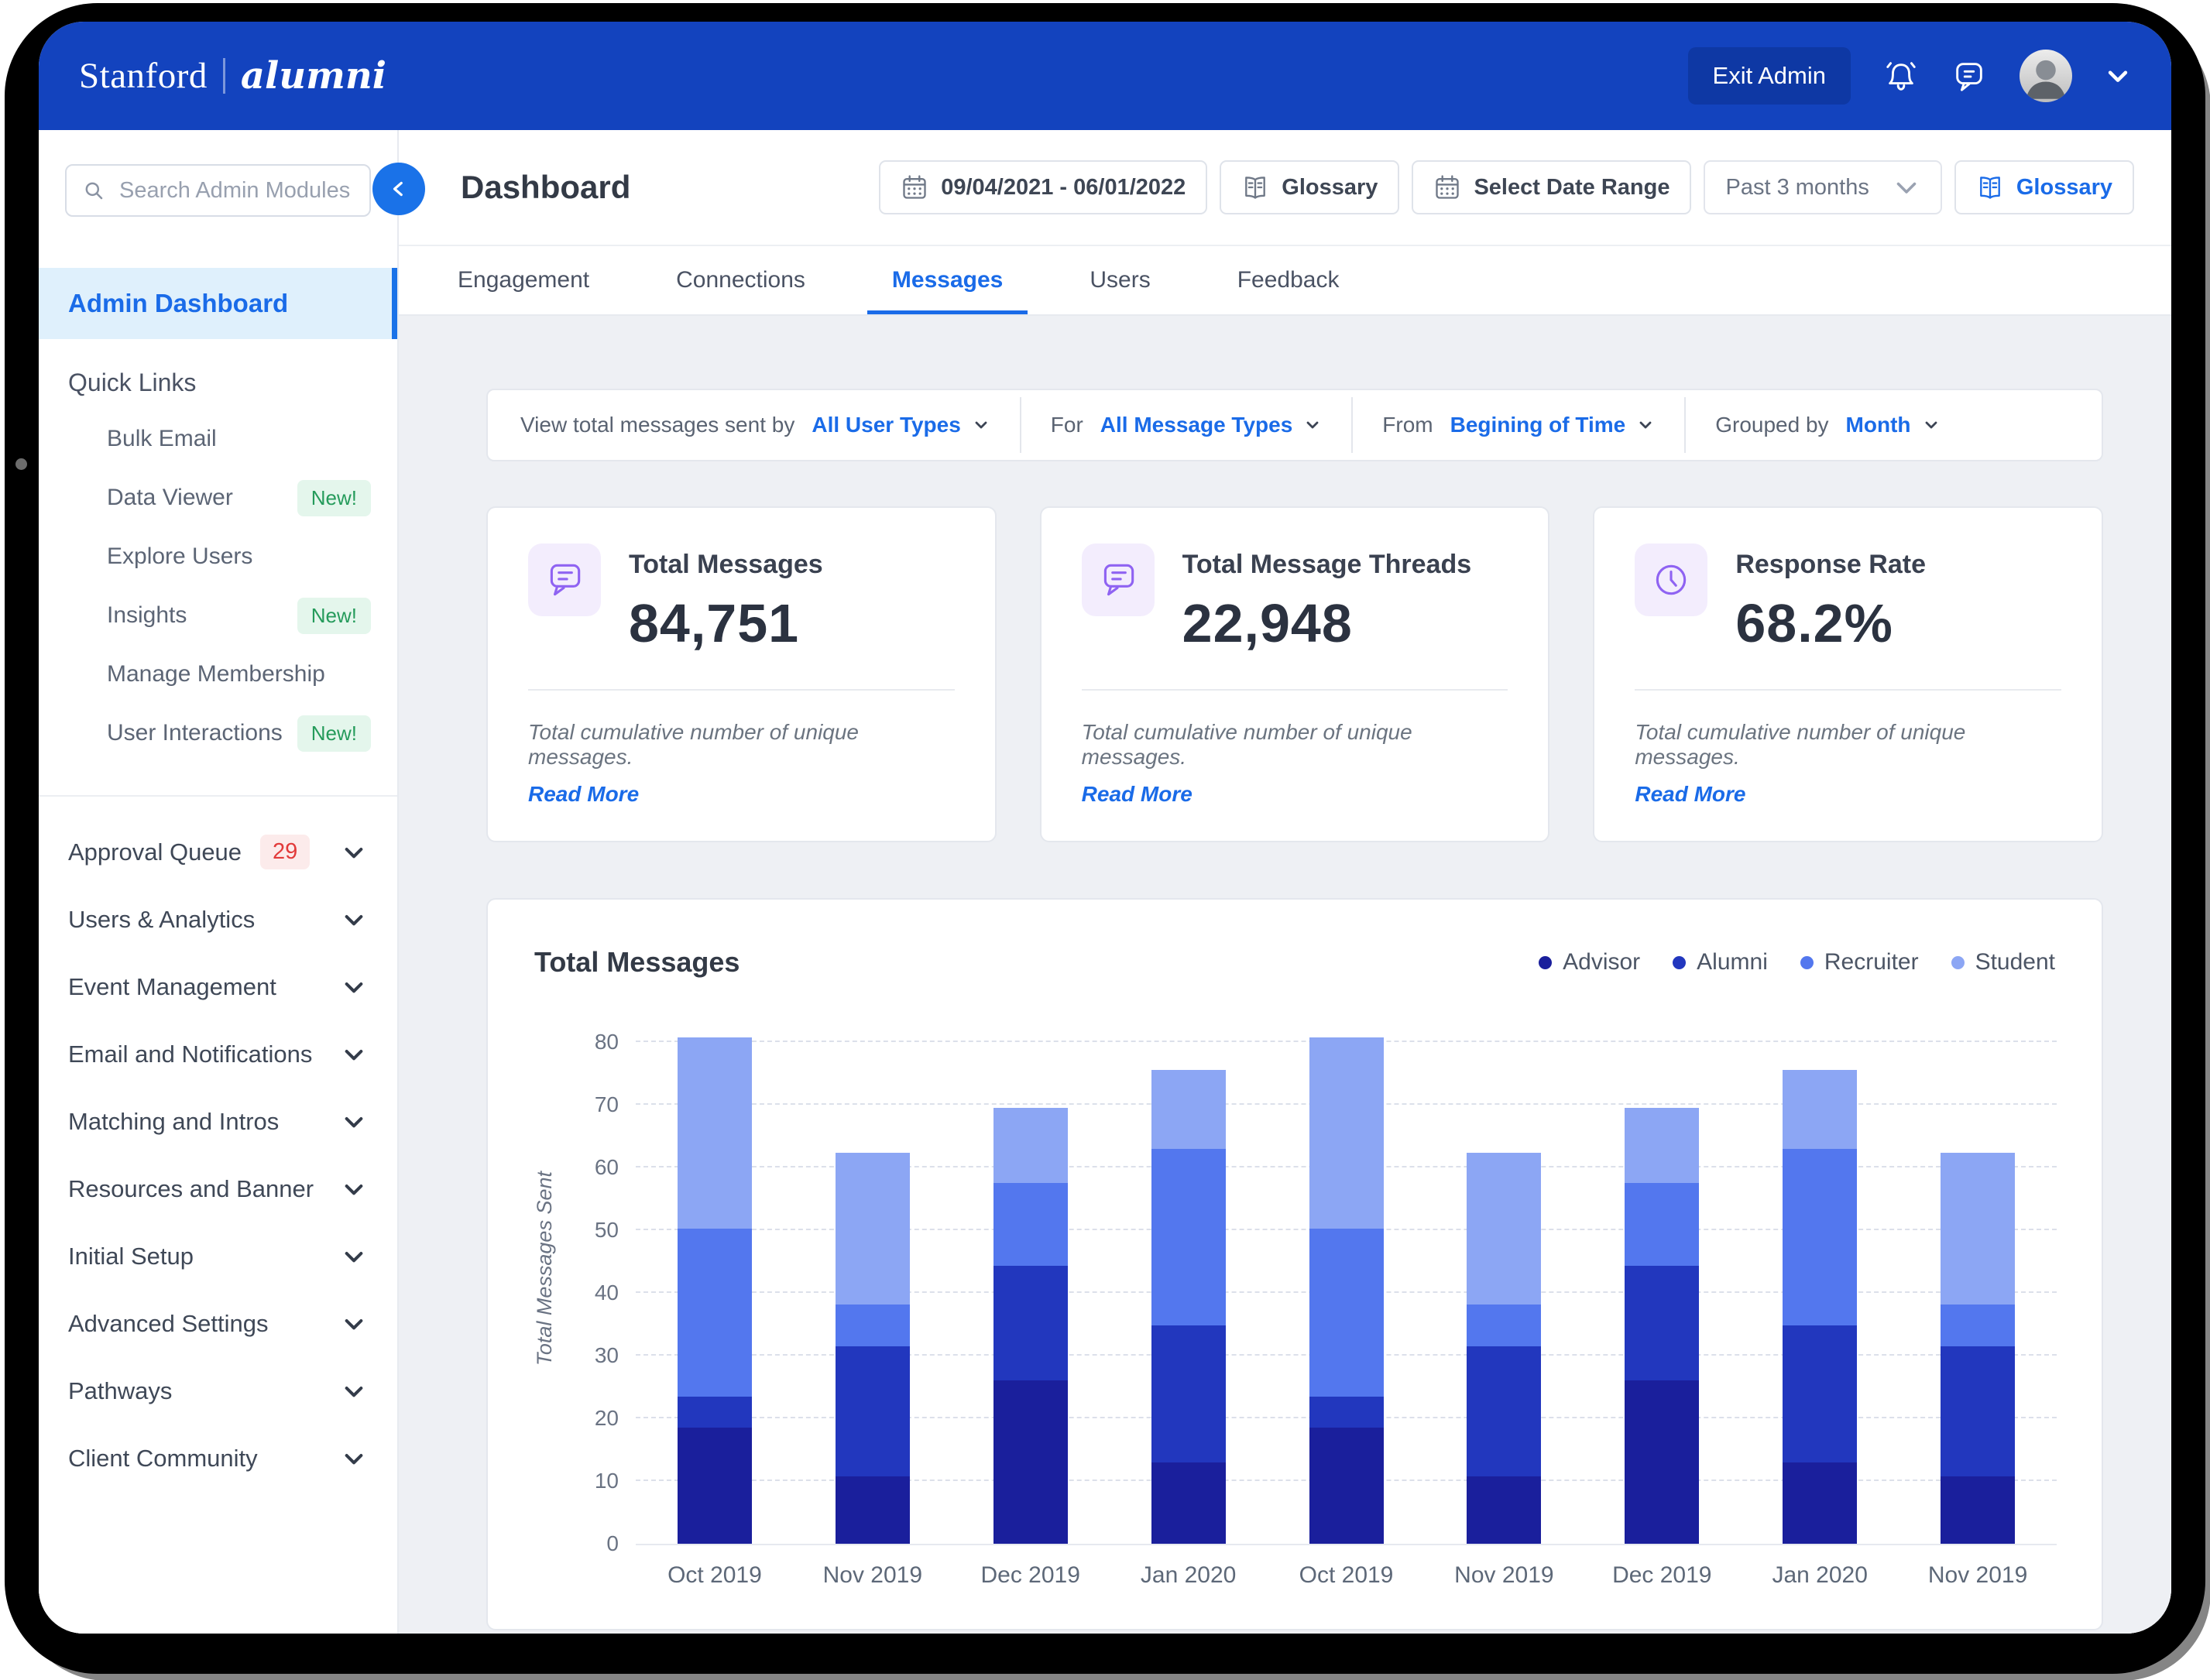  What do you see at coordinates (168, 1323) in the screenshot?
I see `sidebar-item-label: Advanced Settings` at bounding box center [168, 1323].